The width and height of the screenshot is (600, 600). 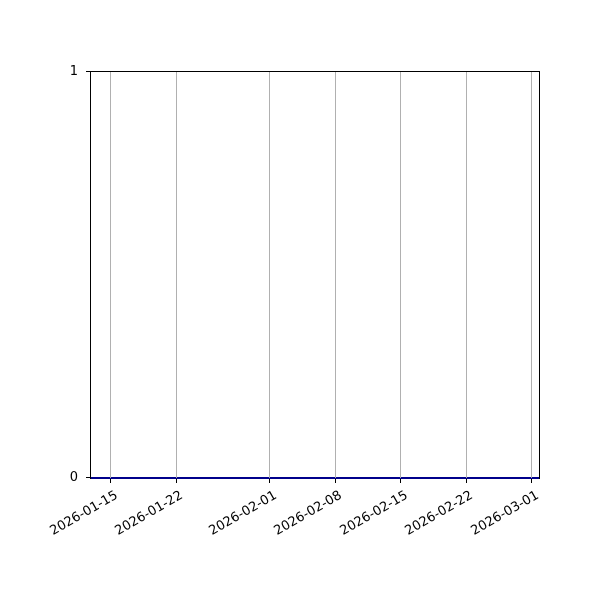 What do you see at coordinates (73, 477) in the screenshot?
I see `y-tick-label: 0` at bounding box center [73, 477].